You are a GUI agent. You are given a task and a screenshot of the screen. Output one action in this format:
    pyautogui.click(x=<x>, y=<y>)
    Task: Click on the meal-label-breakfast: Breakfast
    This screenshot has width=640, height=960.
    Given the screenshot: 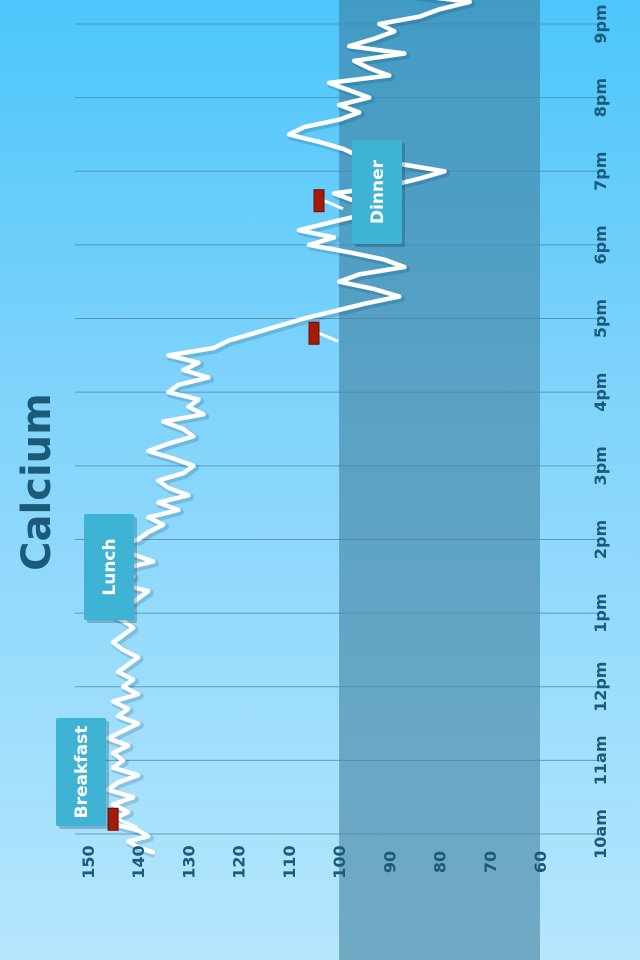 What is the action you would take?
    pyautogui.click(x=82, y=772)
    